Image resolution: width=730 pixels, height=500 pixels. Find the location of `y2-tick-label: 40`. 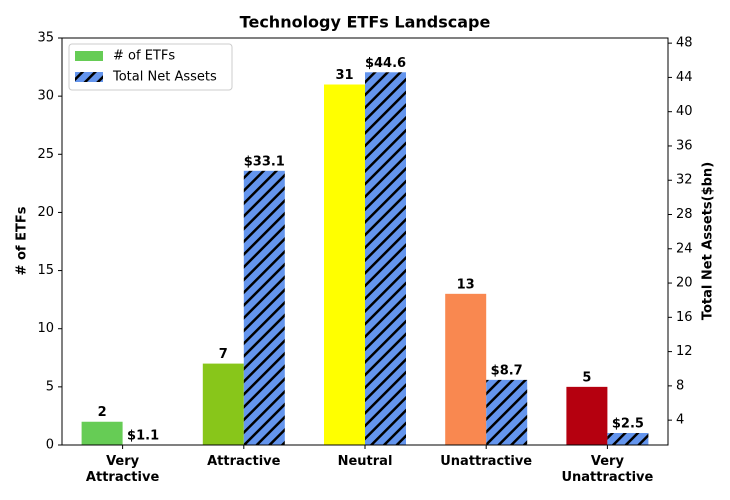

y2-tick-label: 40 is located at coordinates (684, 111).